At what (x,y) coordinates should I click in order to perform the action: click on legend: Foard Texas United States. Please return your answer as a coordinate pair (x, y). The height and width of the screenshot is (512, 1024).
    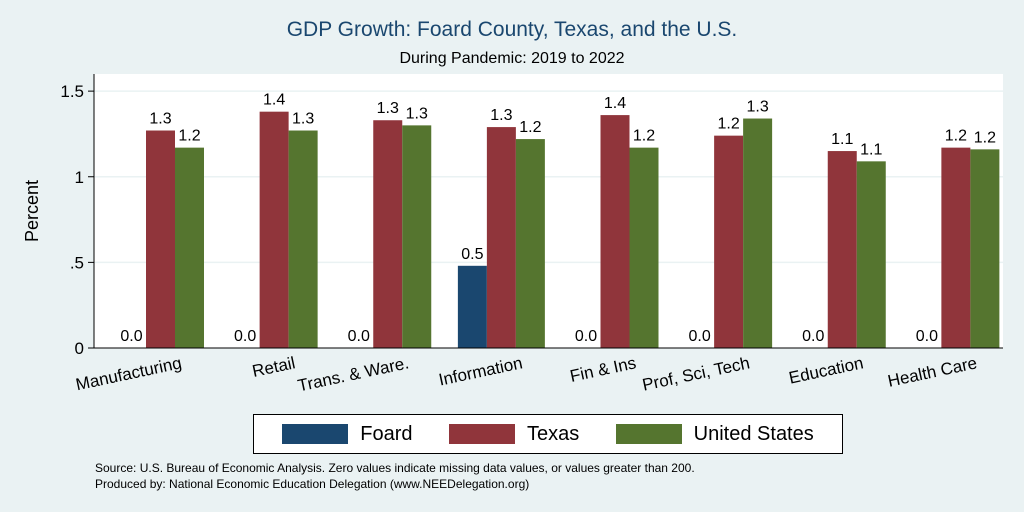
    Looking at the image, I should click on (548, 434).